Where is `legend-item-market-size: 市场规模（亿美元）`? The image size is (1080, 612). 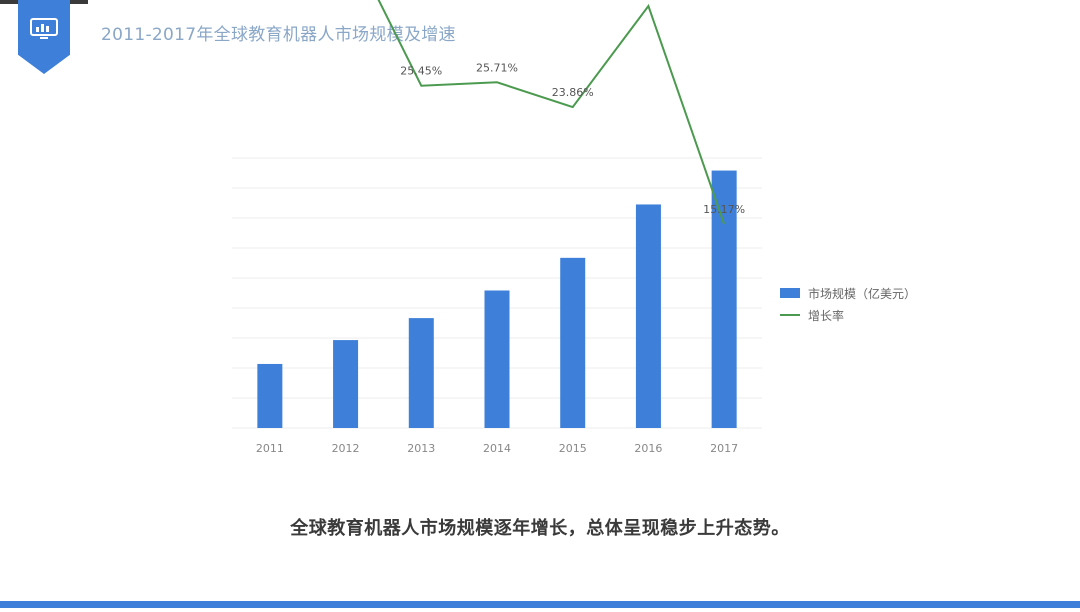
legend-item-market-size: 市场规模（亿美元） is located at coordinates (848, 293).